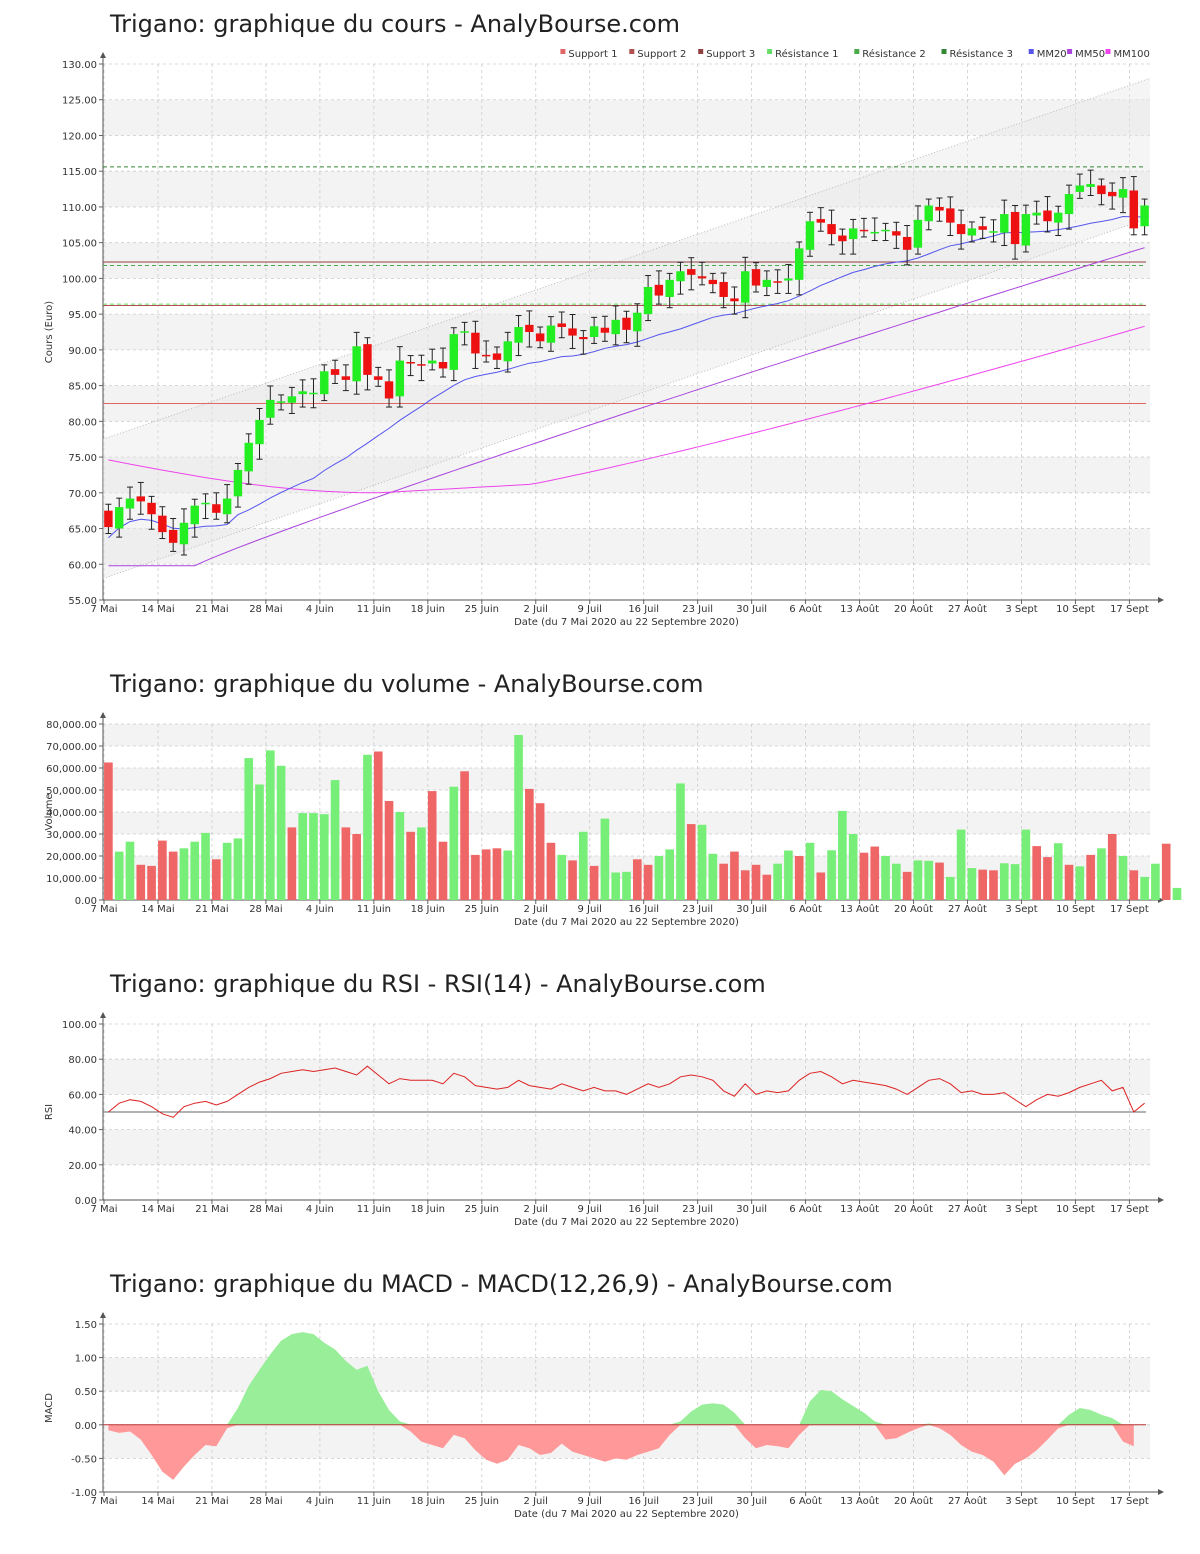 The image size is (1200, 1554). Describe the element at coordinates (1021, 1501) in the screenshot. I see `macd-xtick-label: 3 Sept` at that location.